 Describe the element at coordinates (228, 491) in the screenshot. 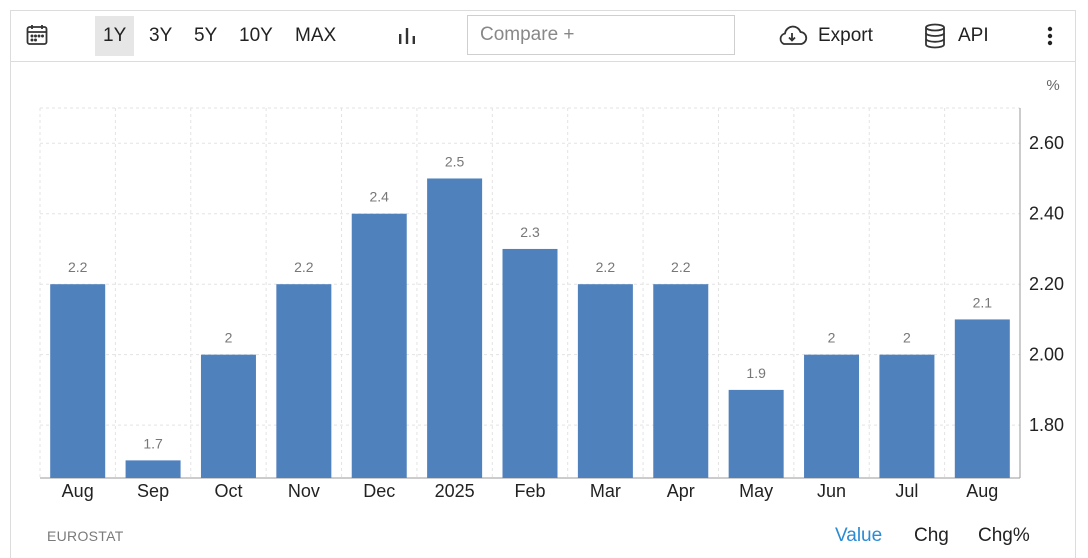

I see `x-axis-tick-label: Oct` at that location.